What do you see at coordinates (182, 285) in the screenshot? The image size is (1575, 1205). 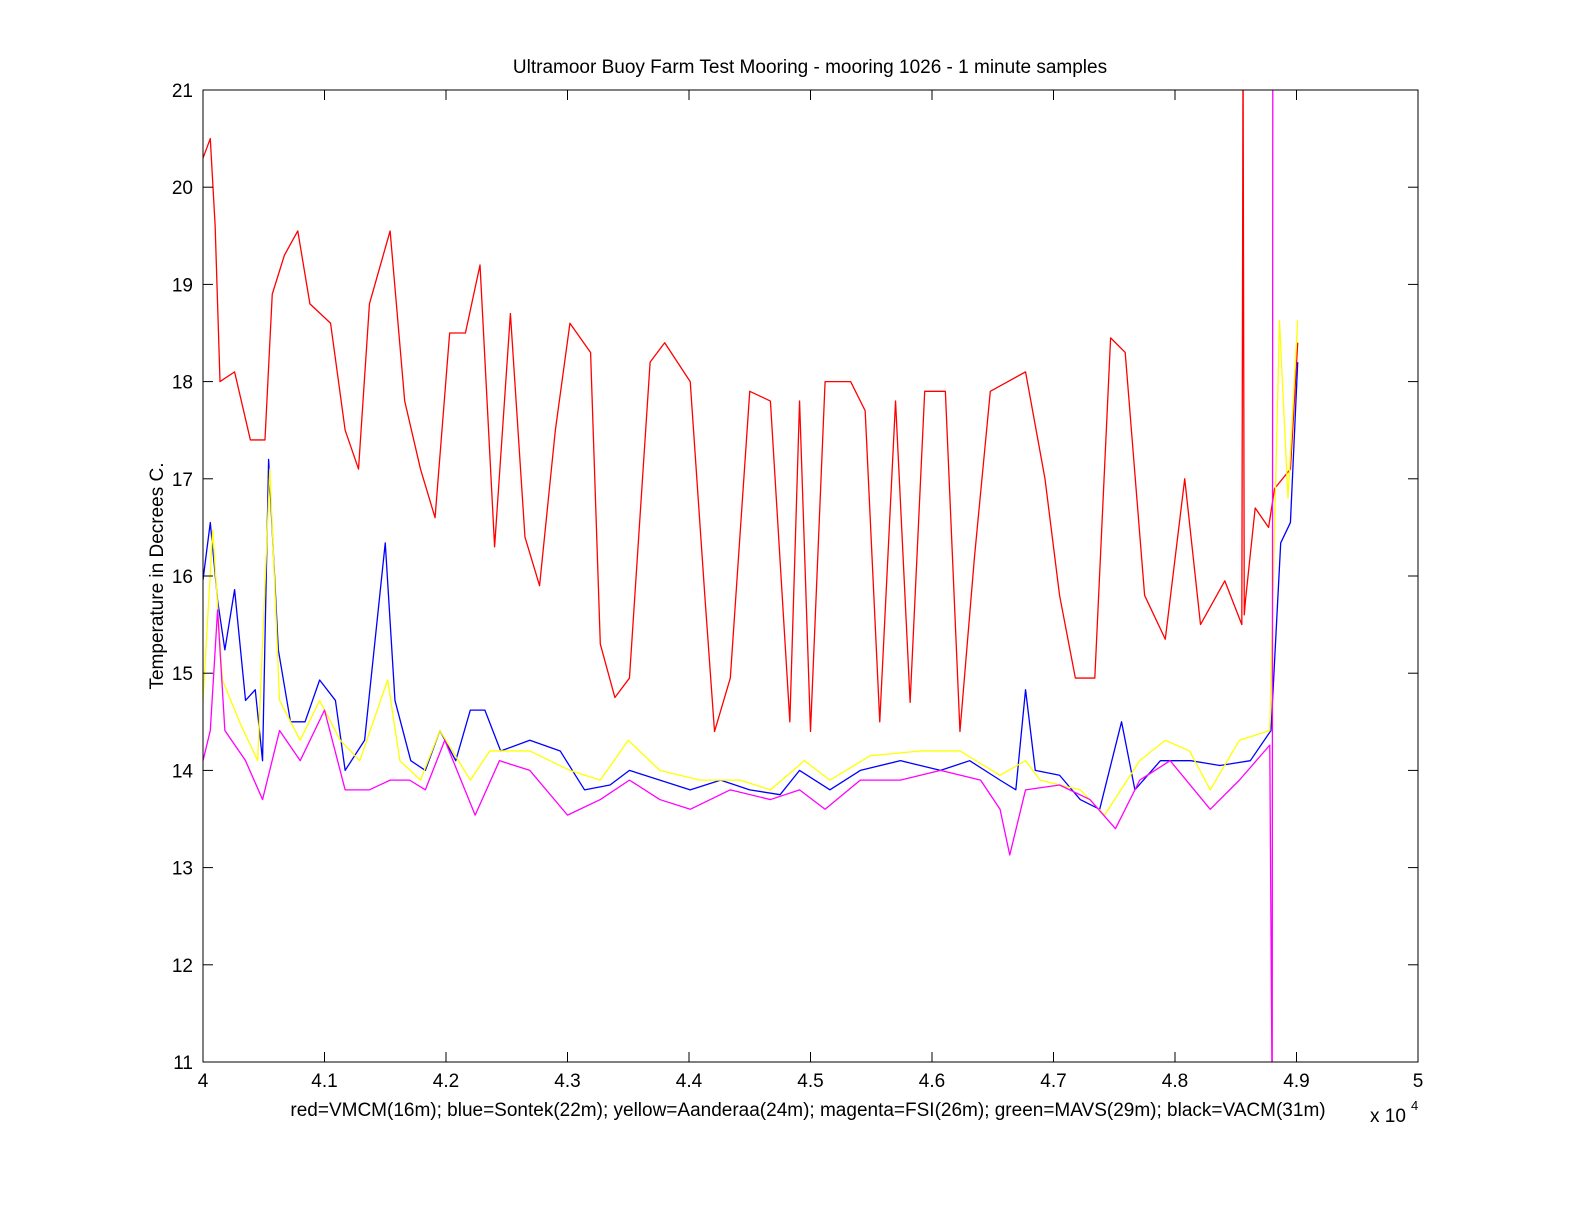 I see `y-tick-label: 19` at bounding box center [182, 285].